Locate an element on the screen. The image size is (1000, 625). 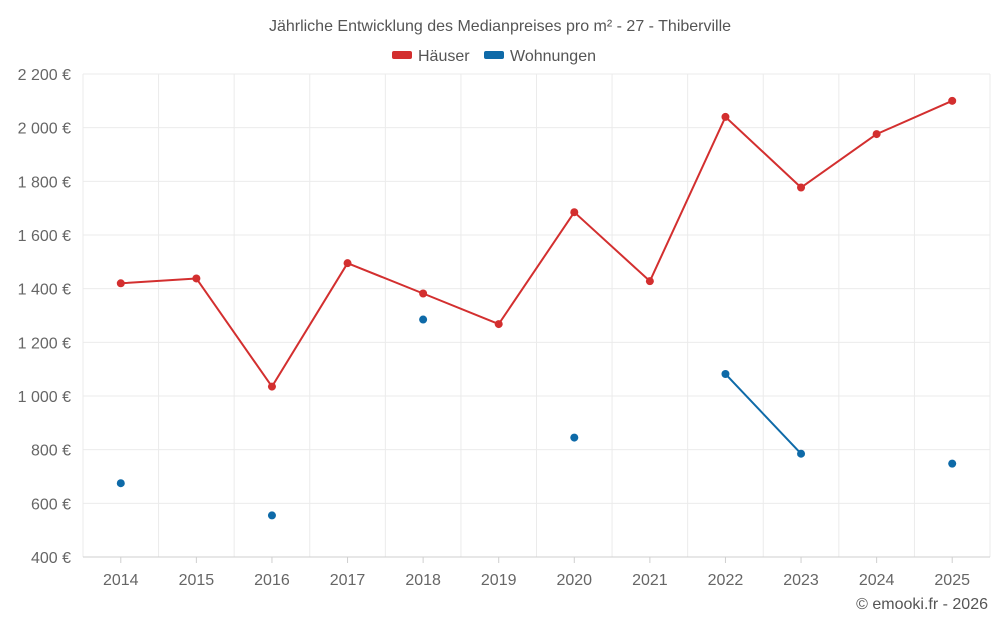
x-tick-label: 2020 is located at coordinates (574, 580).